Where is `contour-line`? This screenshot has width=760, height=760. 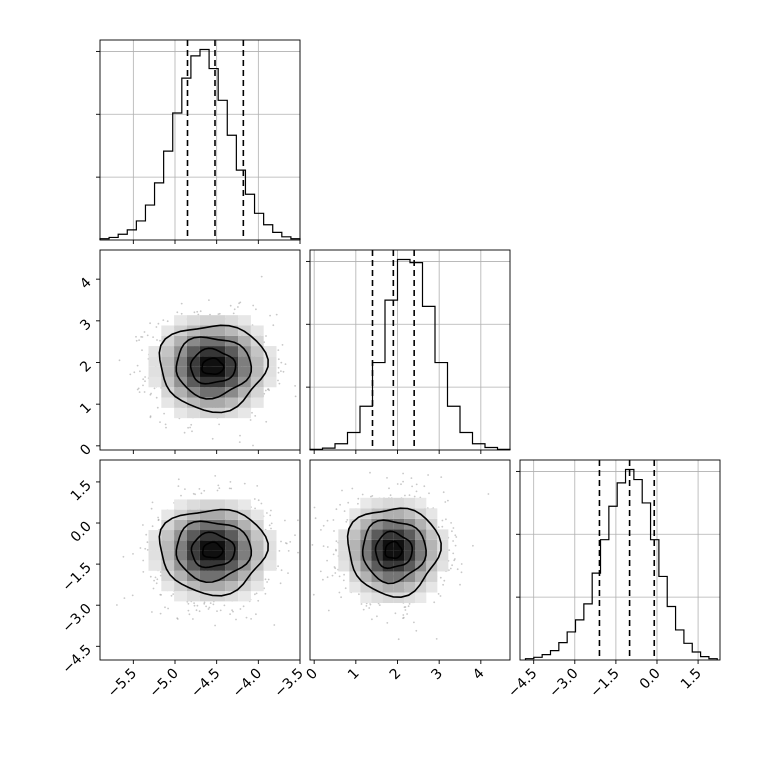 contour-line is located at coordinates (213, 369).